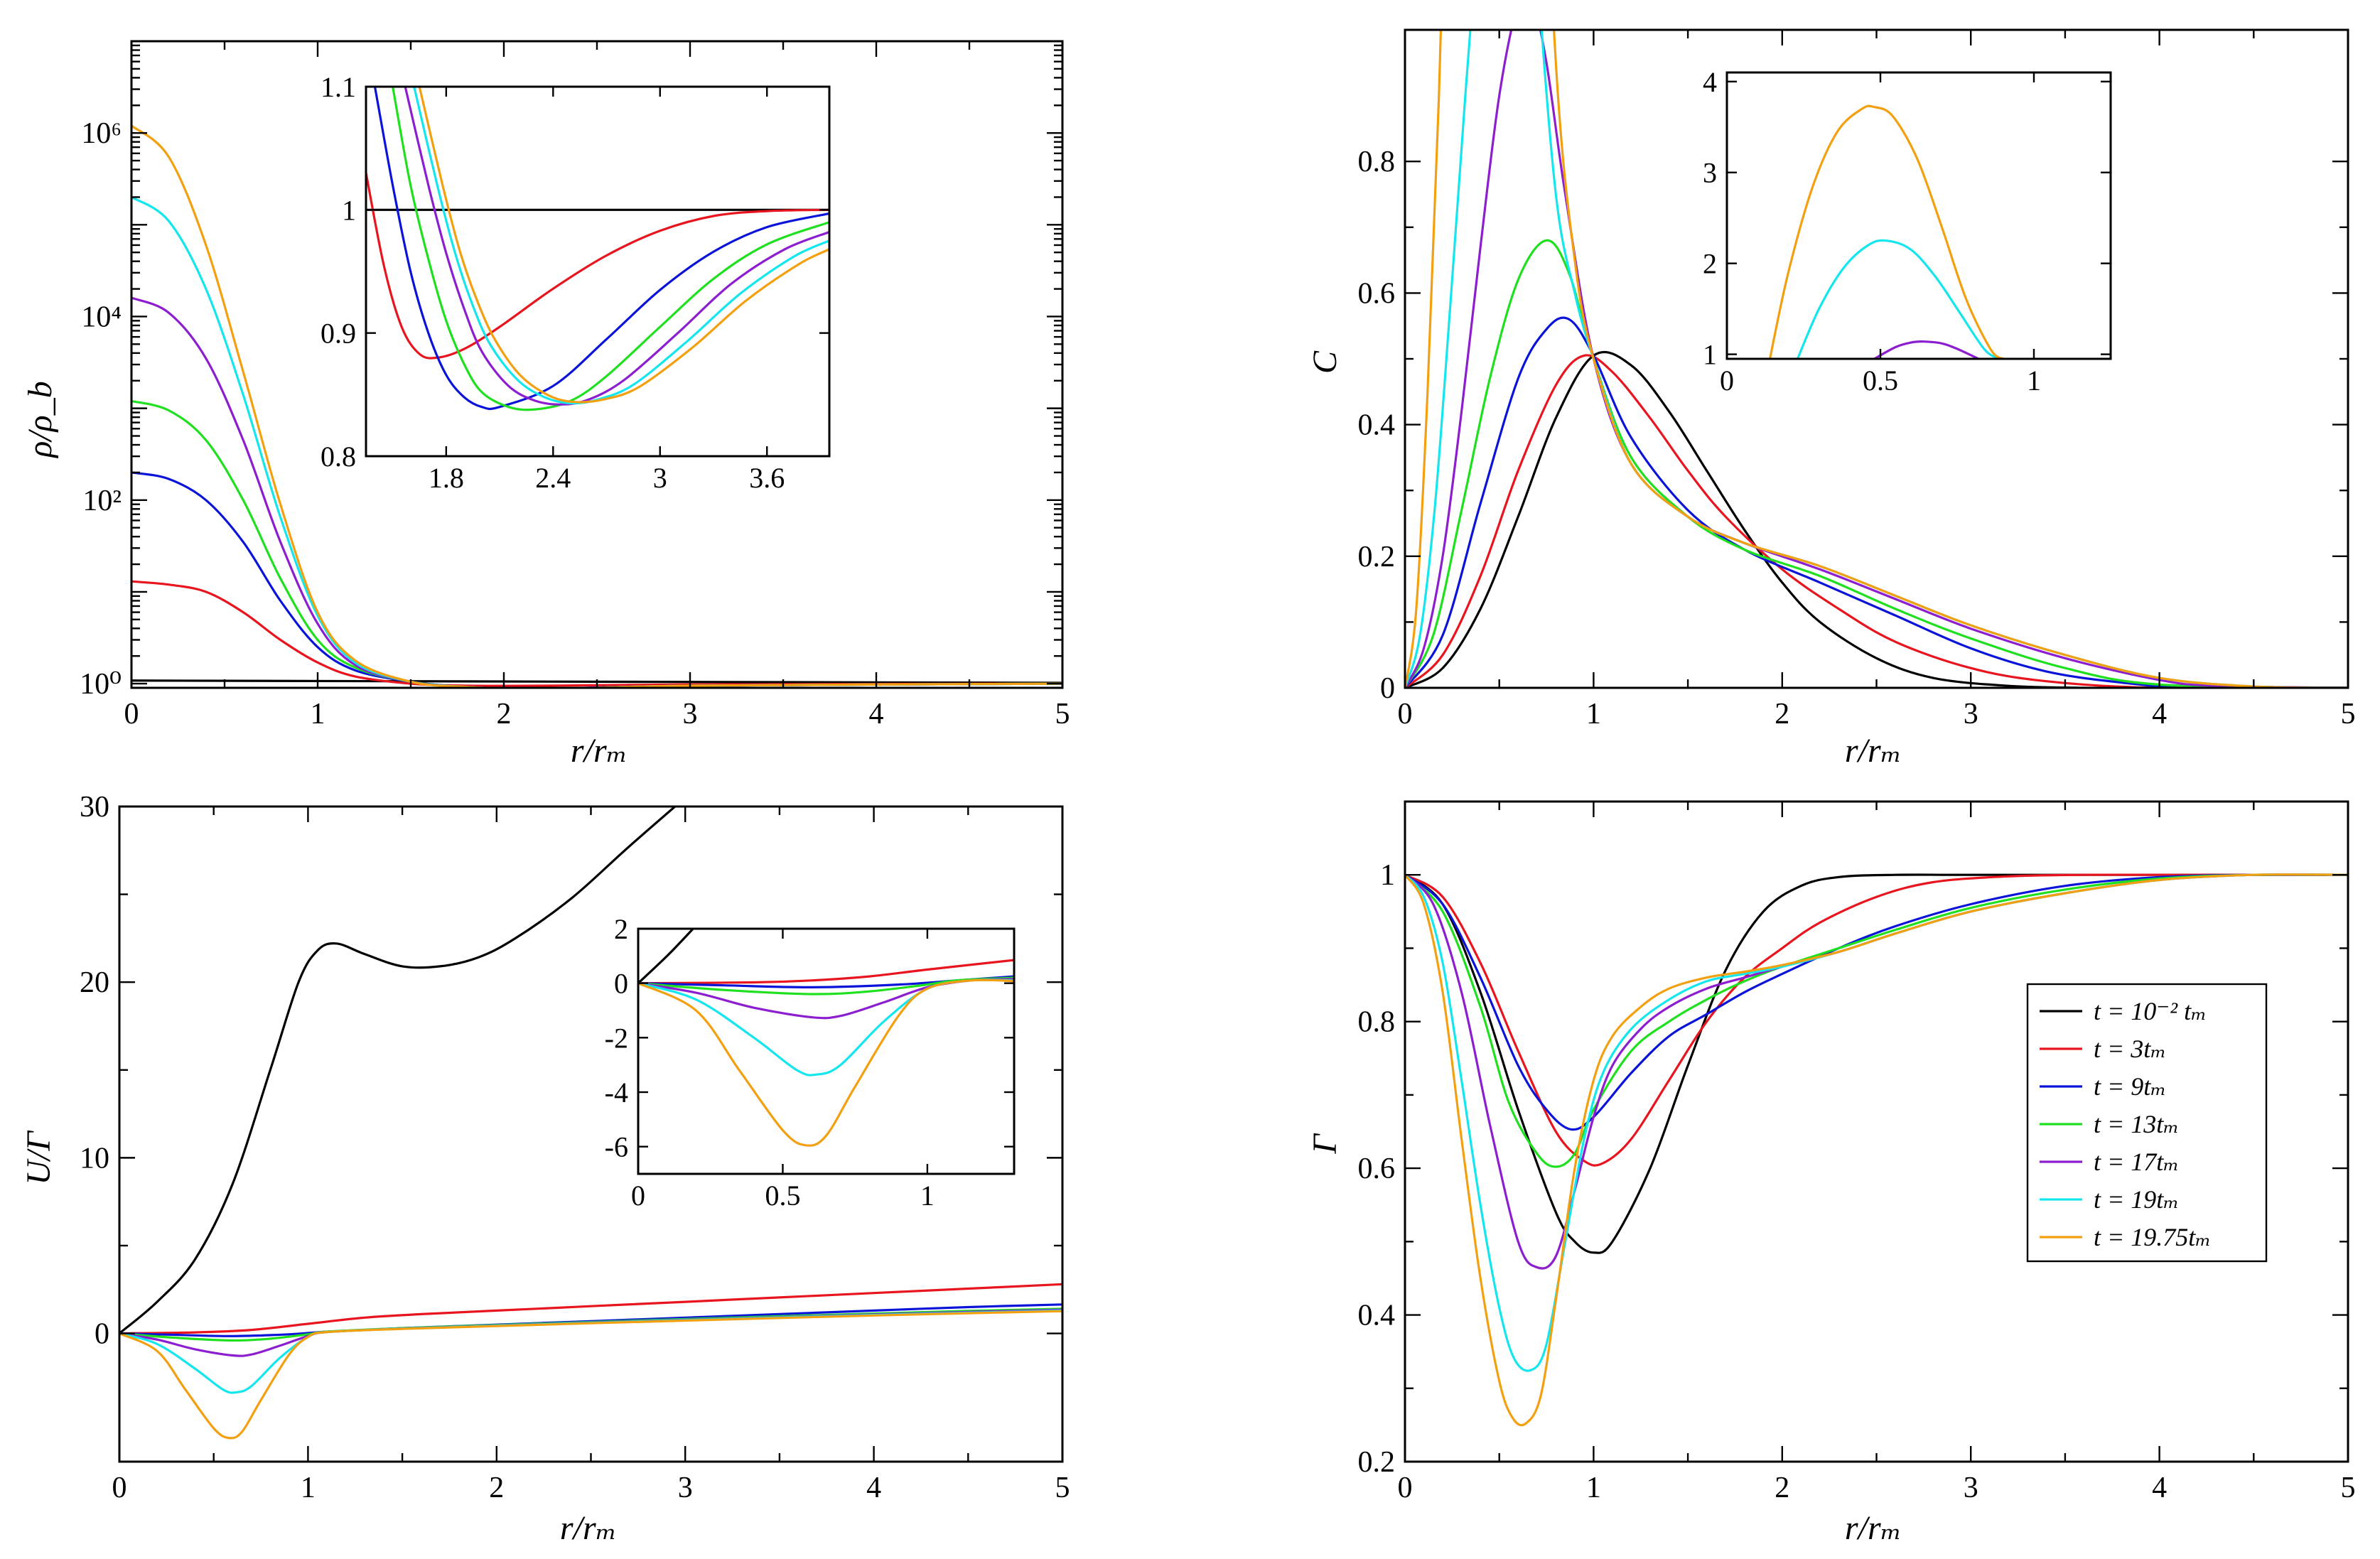 This screenshot has height=1559, width=2380. I want to click on potential-inset-ytick-label: -6, so click(617, 1147).